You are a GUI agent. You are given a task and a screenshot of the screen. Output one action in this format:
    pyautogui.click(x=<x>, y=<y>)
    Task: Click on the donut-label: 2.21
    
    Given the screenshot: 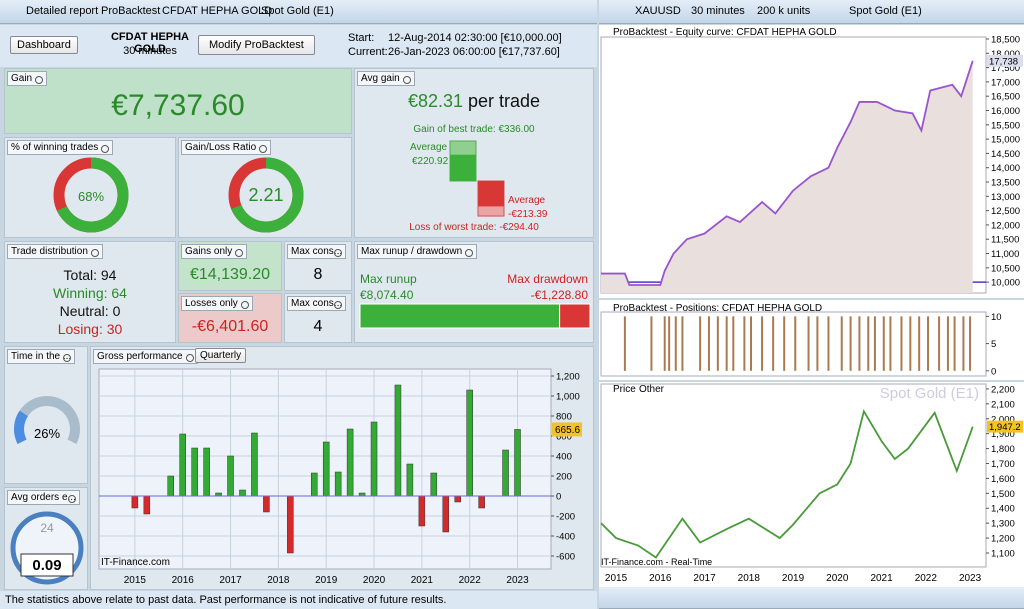 What is the action you would take?
    pyautogui.click(x=265, y=195)
    